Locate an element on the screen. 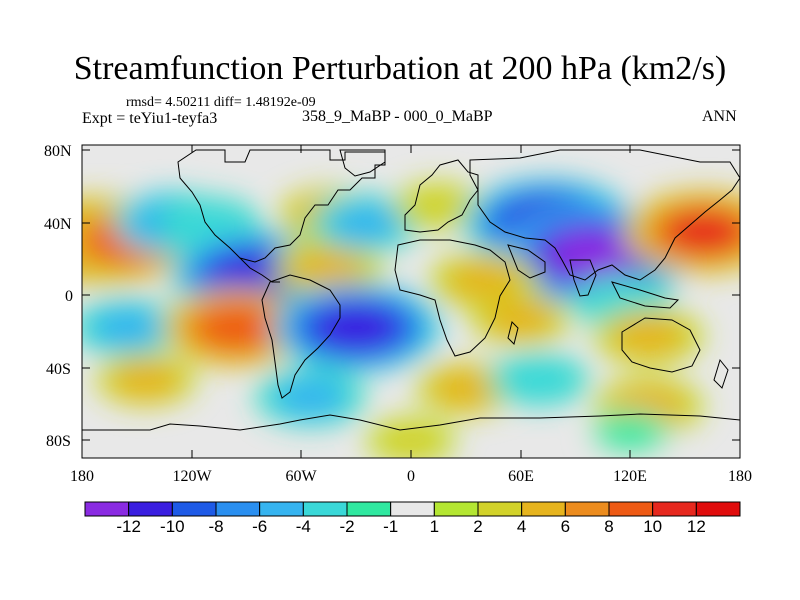 This screenshot has height=600, width=800. coastline-south-america is located at coordinates (301, 336).